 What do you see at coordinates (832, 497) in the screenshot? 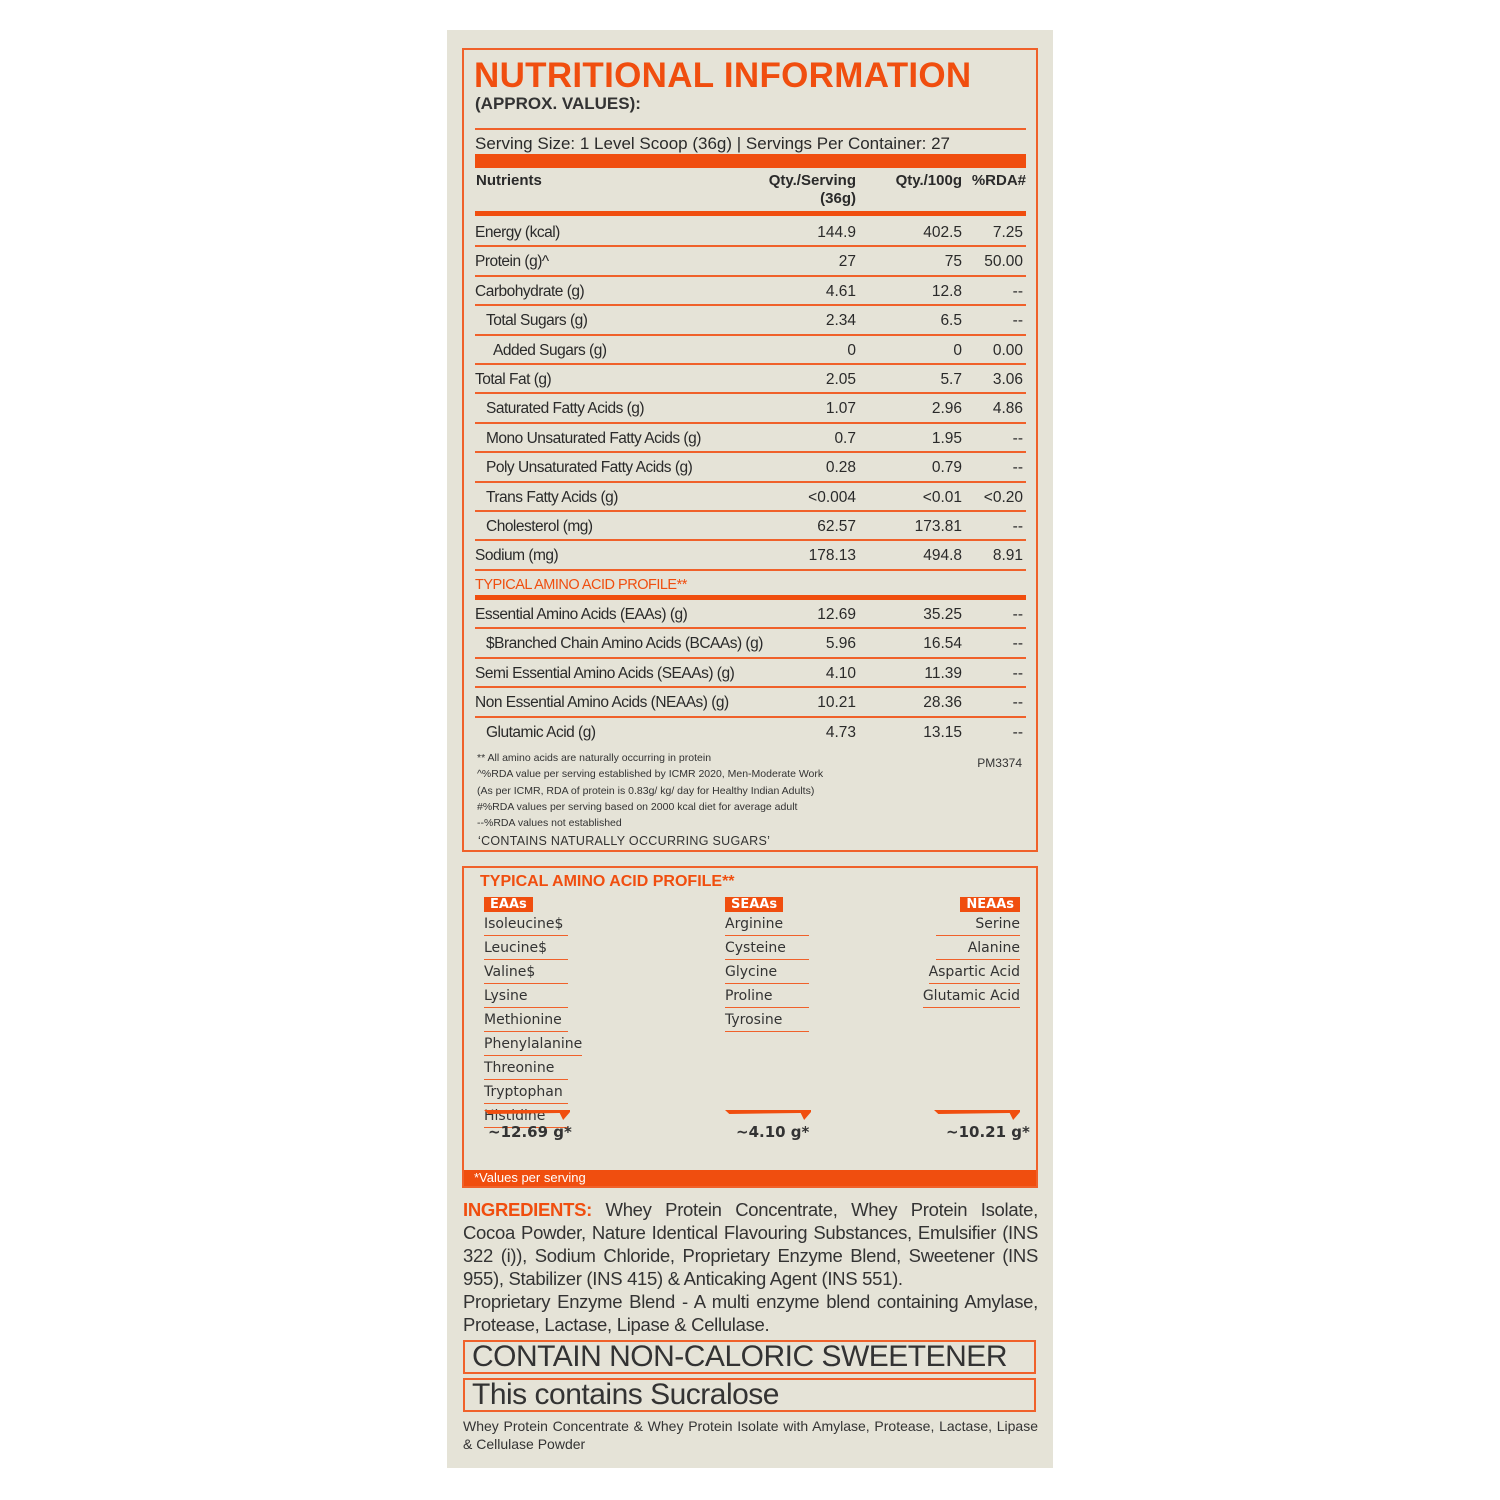
I see `qty-serving: <0.004` at bounding box center [832, 497].